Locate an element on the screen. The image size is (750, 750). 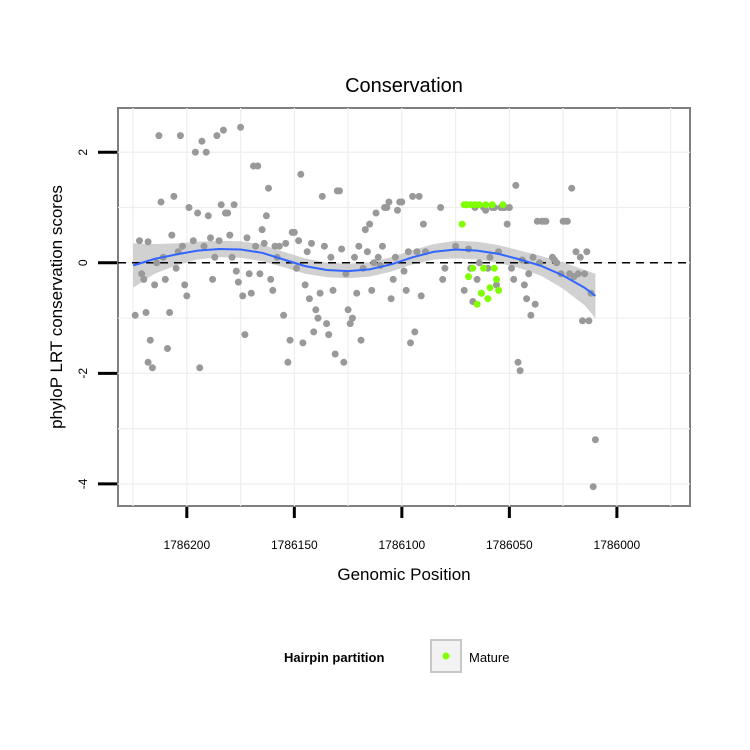
chart-title: Conservation is located at coordinates (404, 86).